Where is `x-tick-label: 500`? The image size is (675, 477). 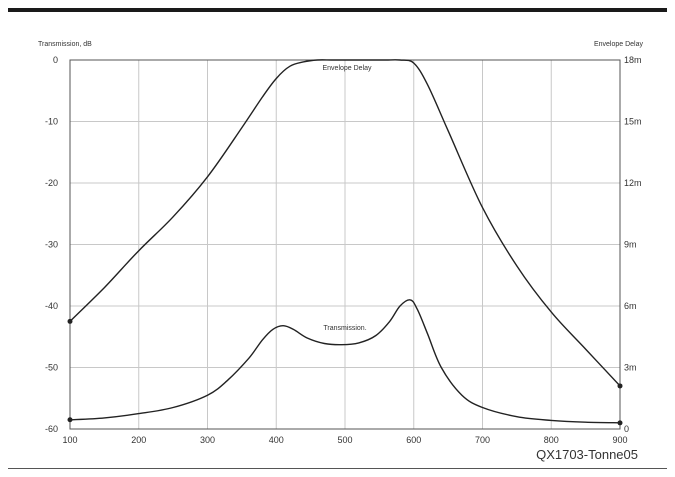
x-tick-label: 500 is located at coordinates (344, 440).